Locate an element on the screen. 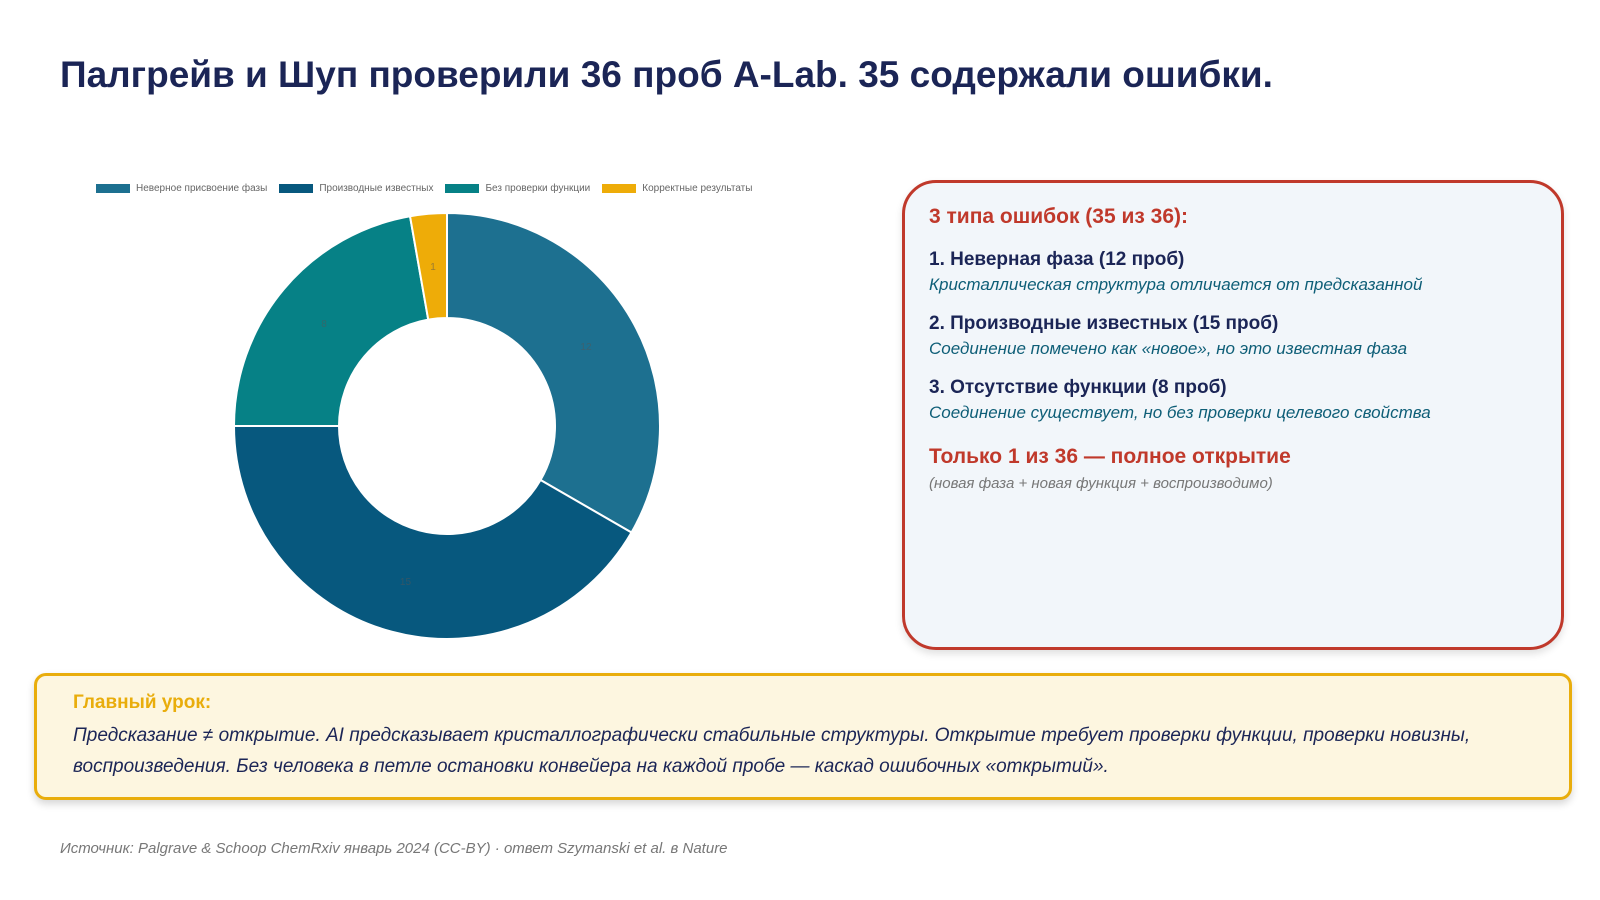 The image size is (1600, 900). legend-item-derivatives: Производные известных is located at coordinates (356, 188).